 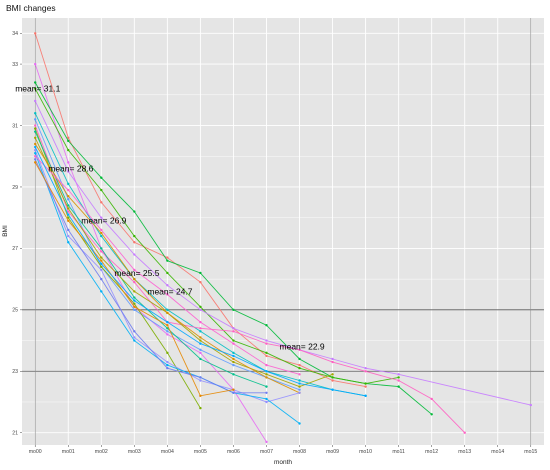 What do you see at coordinates (15, 249) in the screenshot?
I see `y-tick-label: 27` at bounding box center [15, 249].